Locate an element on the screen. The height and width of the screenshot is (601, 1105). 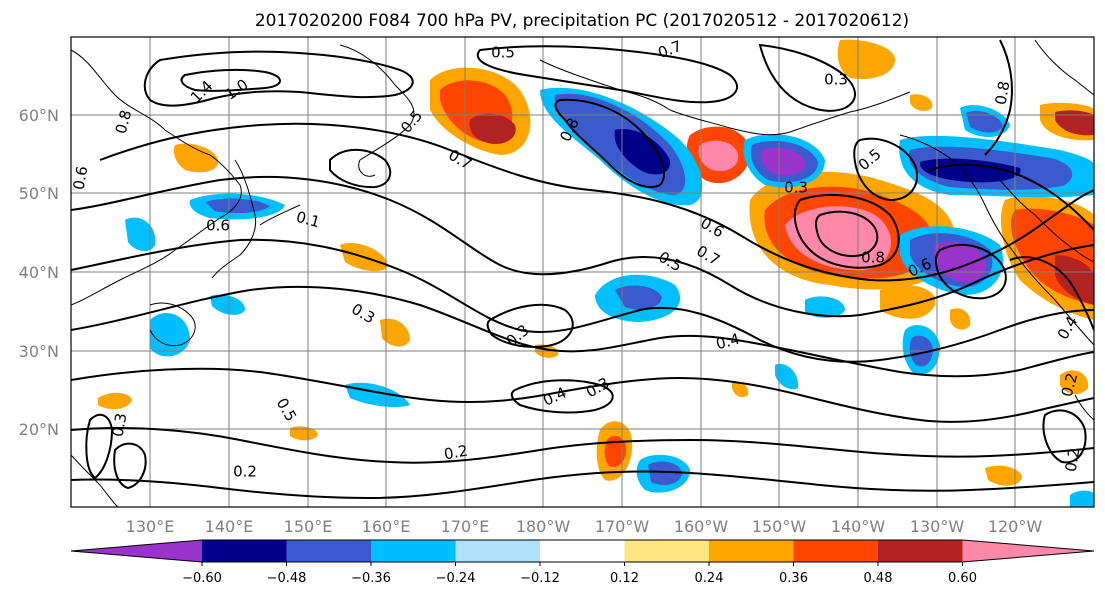
contour-label: 0.4 is located at coordinates (728, 342).